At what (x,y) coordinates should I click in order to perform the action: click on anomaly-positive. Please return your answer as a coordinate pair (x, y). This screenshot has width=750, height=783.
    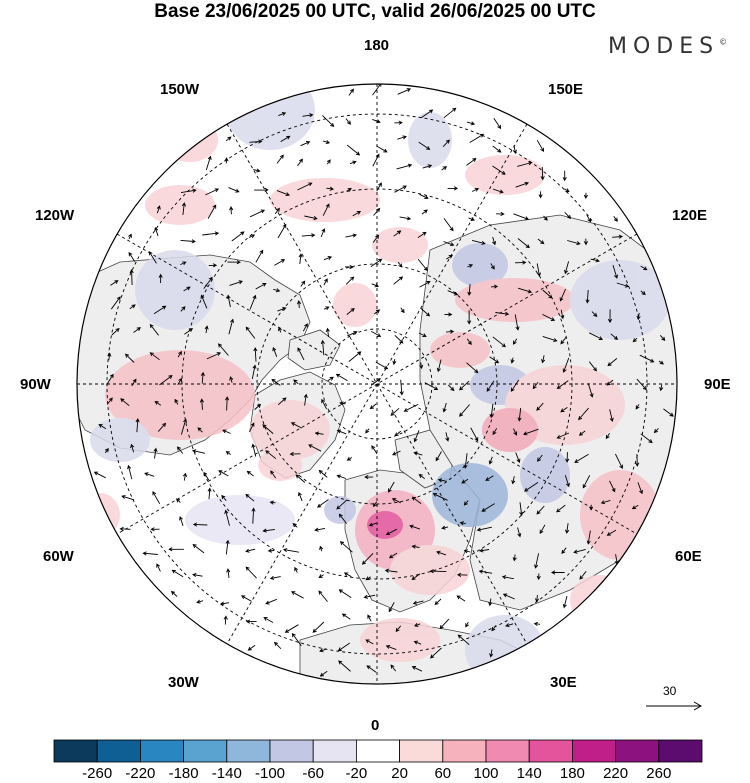
    Looking at the image, I should click on (515, 300).